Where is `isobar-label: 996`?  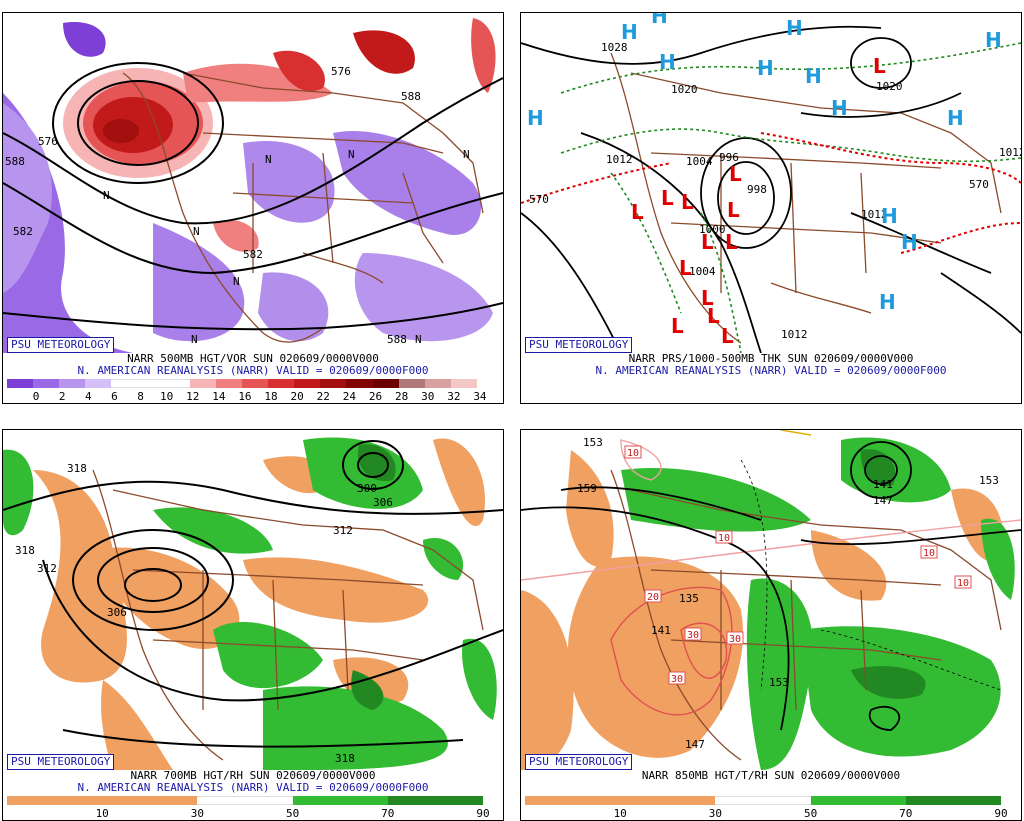 isobar-label: 996 is located at coordinates (729, 157).